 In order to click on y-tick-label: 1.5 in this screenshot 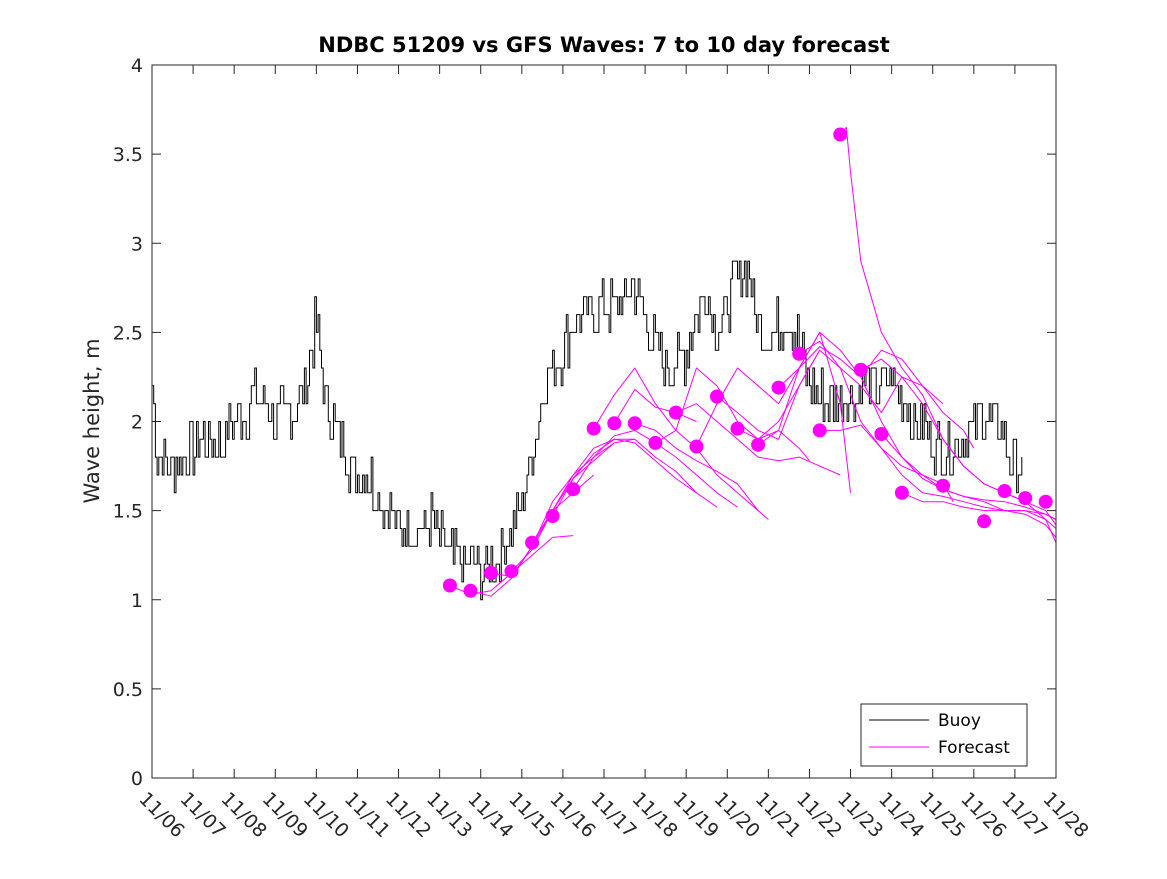, I will do `click(128, 512)`.